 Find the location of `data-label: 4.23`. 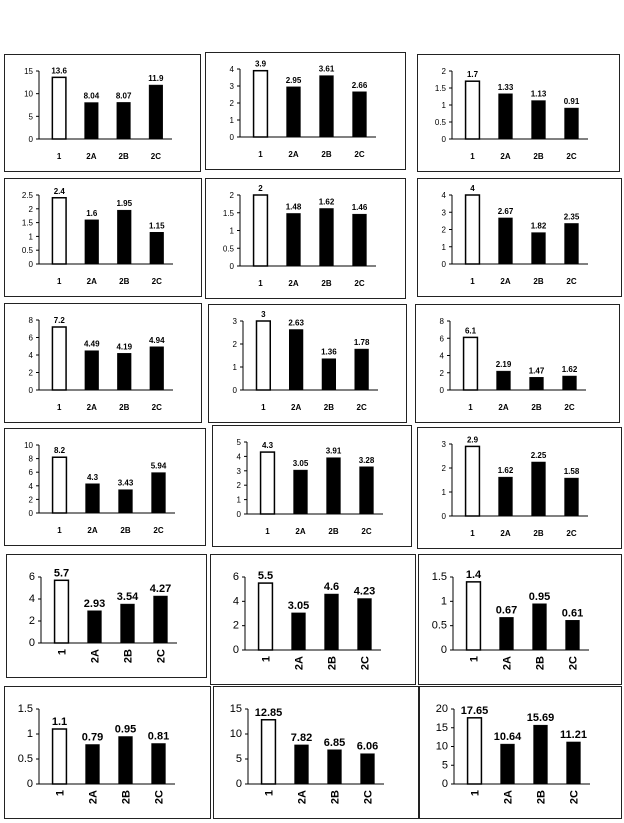

data-label: 4.23 is located at coordinates (364, 592).